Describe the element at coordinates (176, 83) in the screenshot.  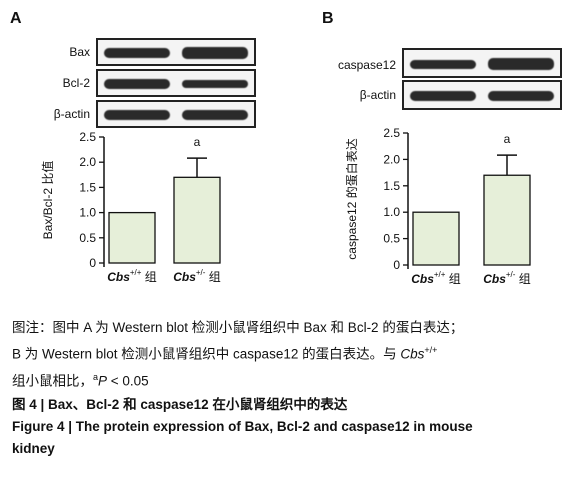
I see `blot-bcl2` at that location.